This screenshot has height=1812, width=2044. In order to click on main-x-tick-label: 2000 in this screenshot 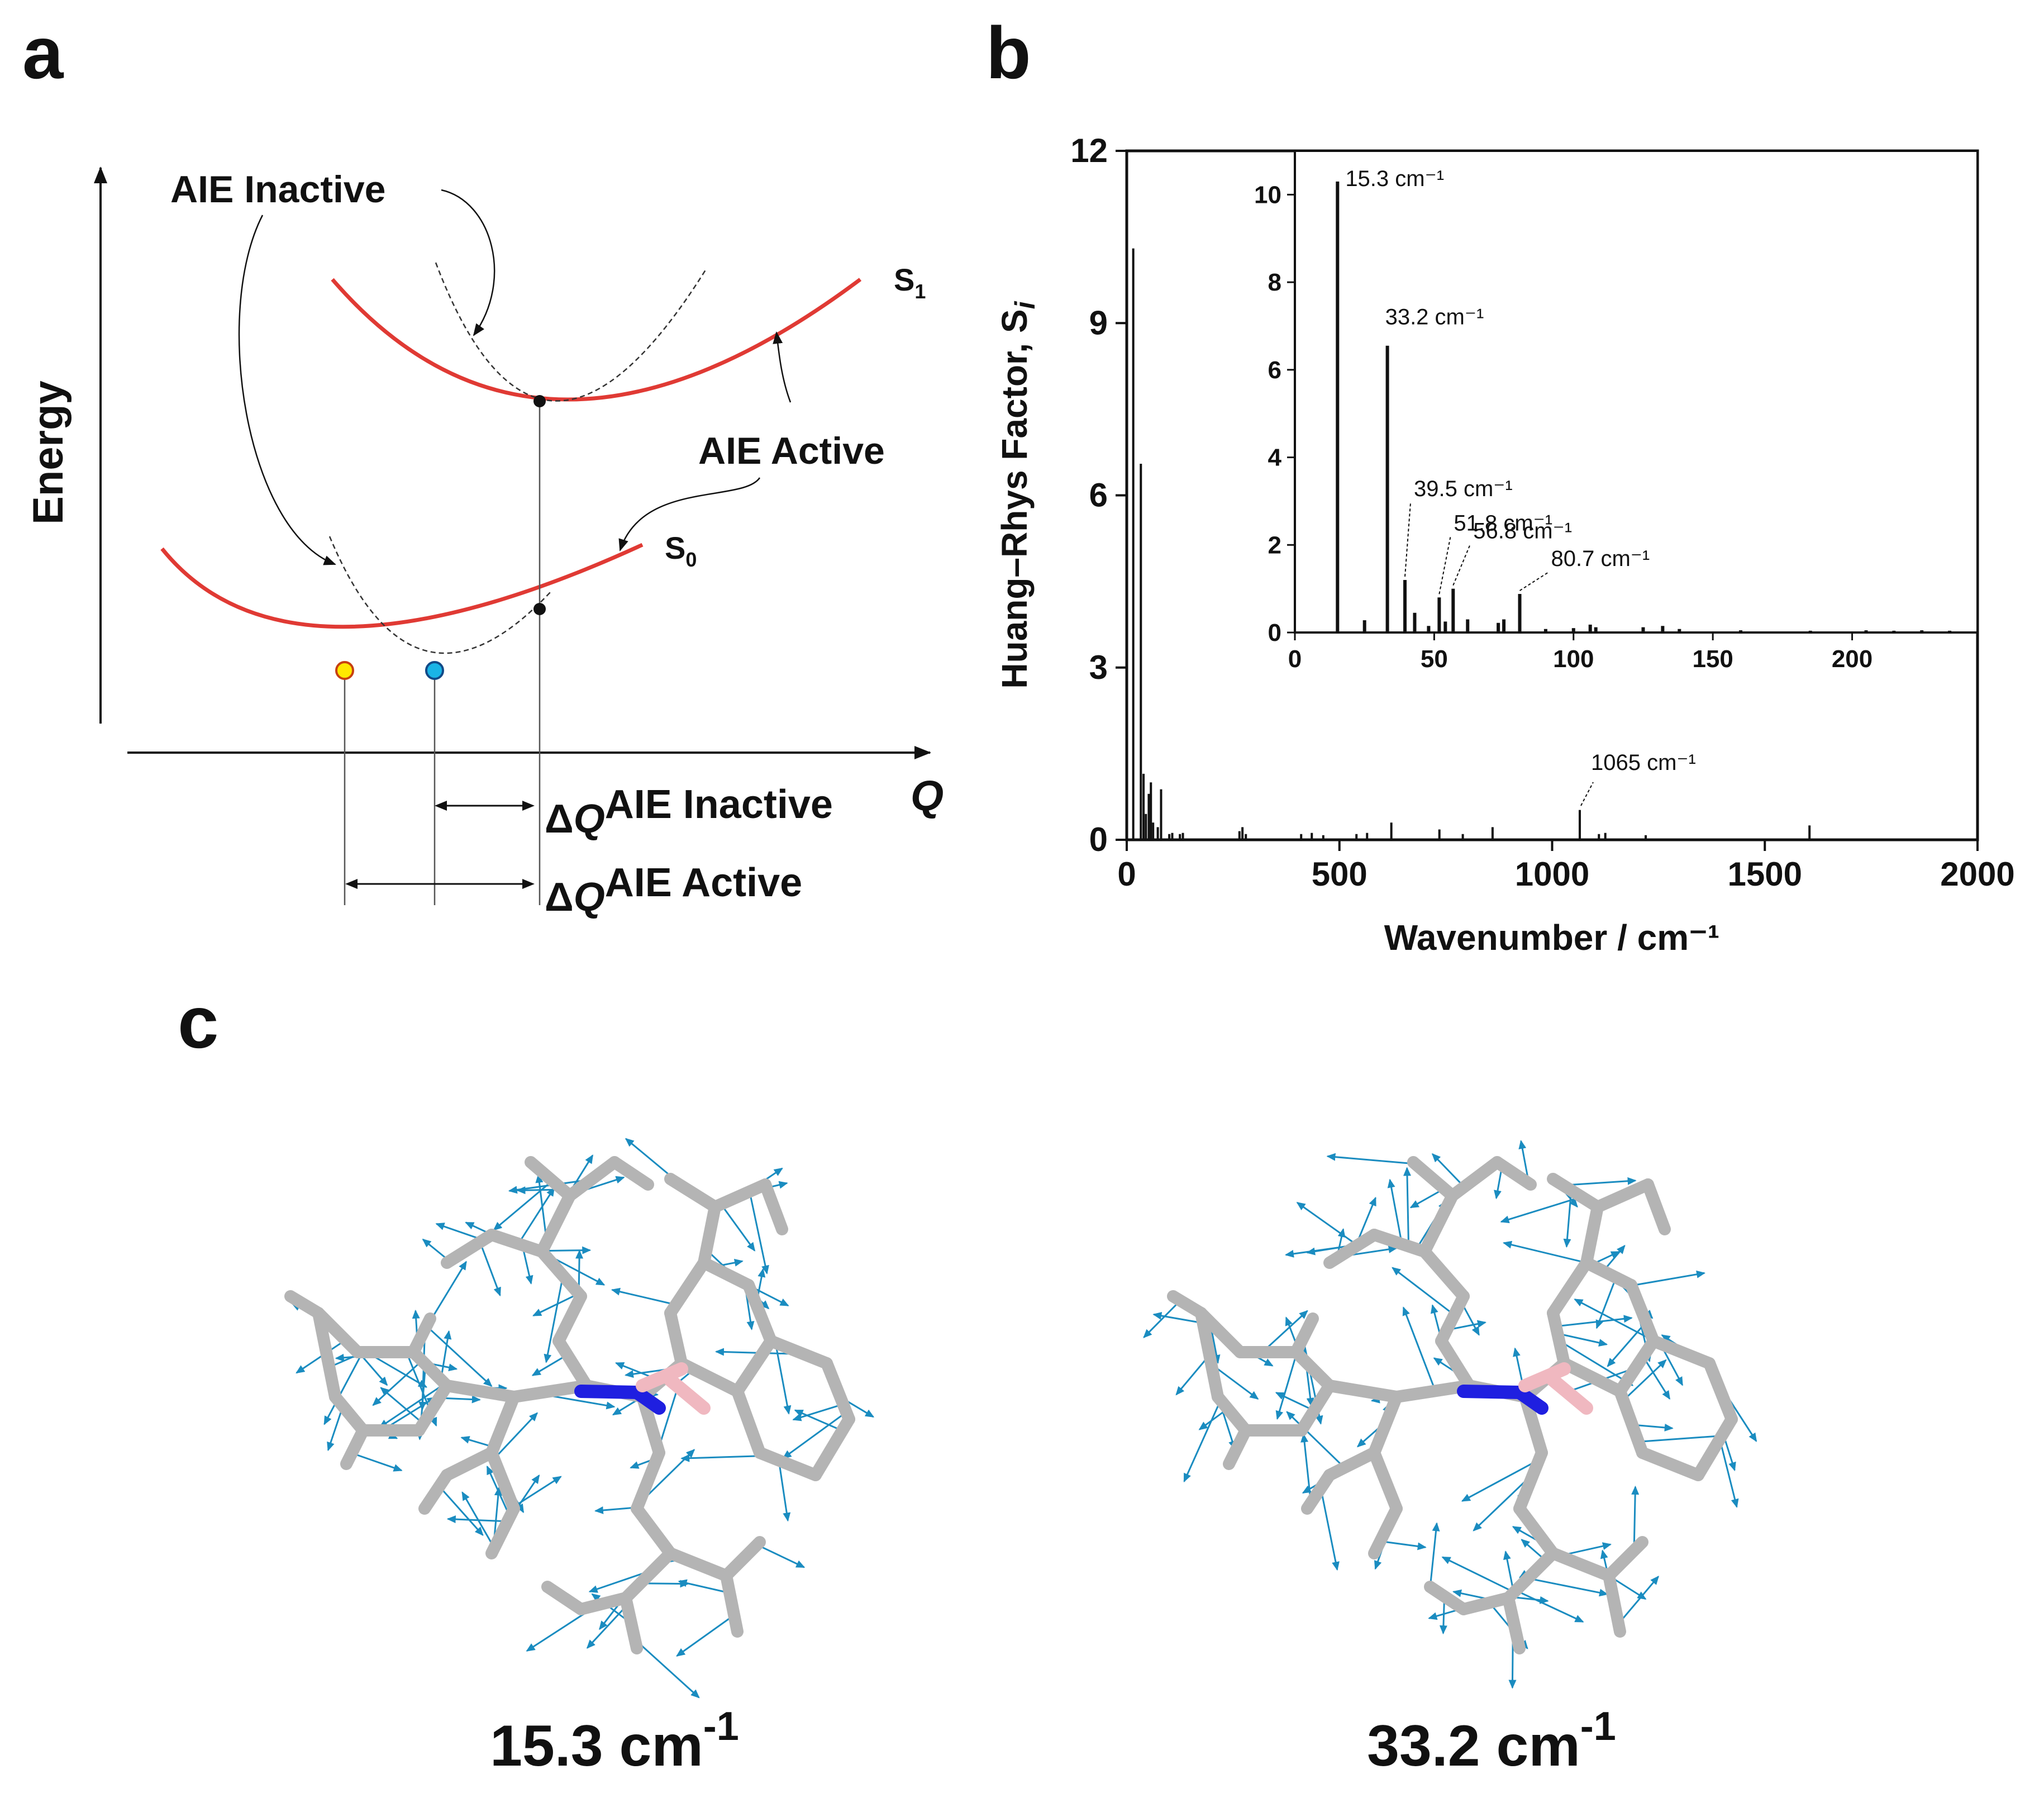, I will do `click(1977, 874)`.